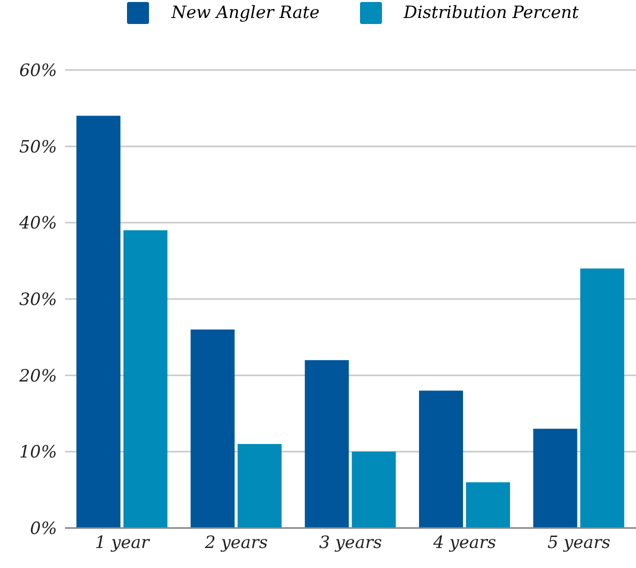 Image resolution: width=636 pixels, height=568 pixels. Describe the element at coordinates (37, 224) in the screenshot. I see `y-tick-label: 40%` at that location.